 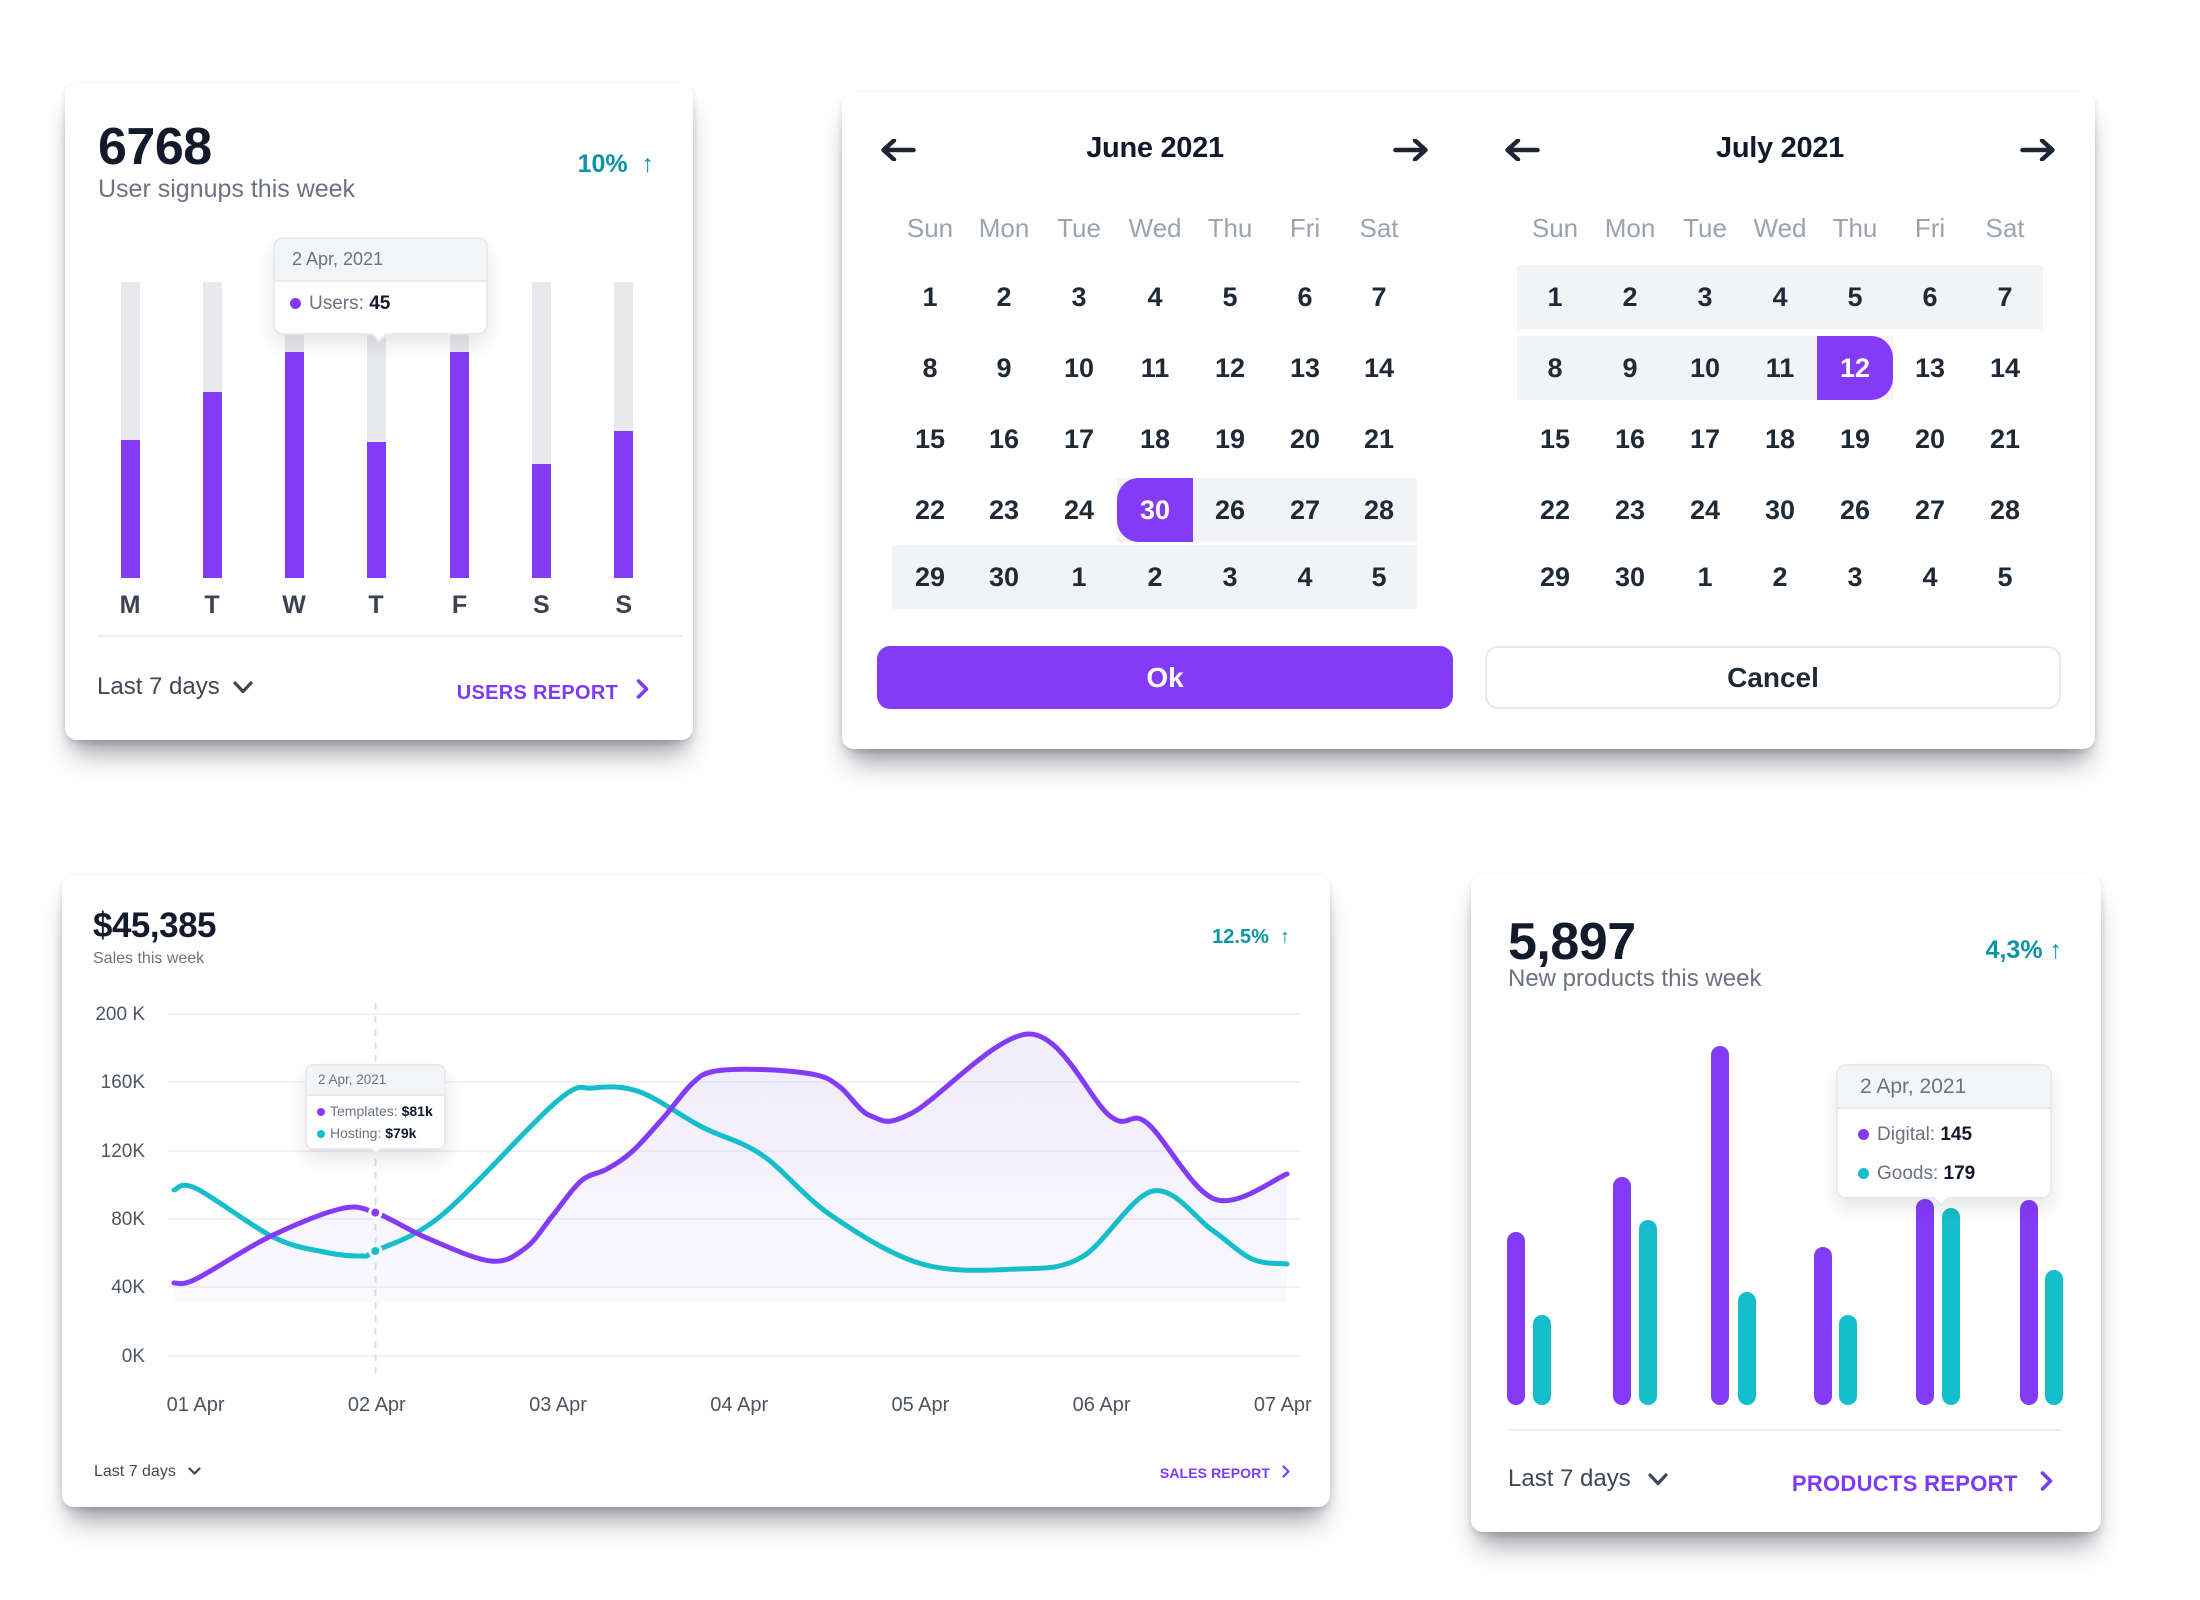 What do you see at coordinates (134, 1356) in the screenshot?
I see `svg-text: 0K` at bounding box center [134, 1356].